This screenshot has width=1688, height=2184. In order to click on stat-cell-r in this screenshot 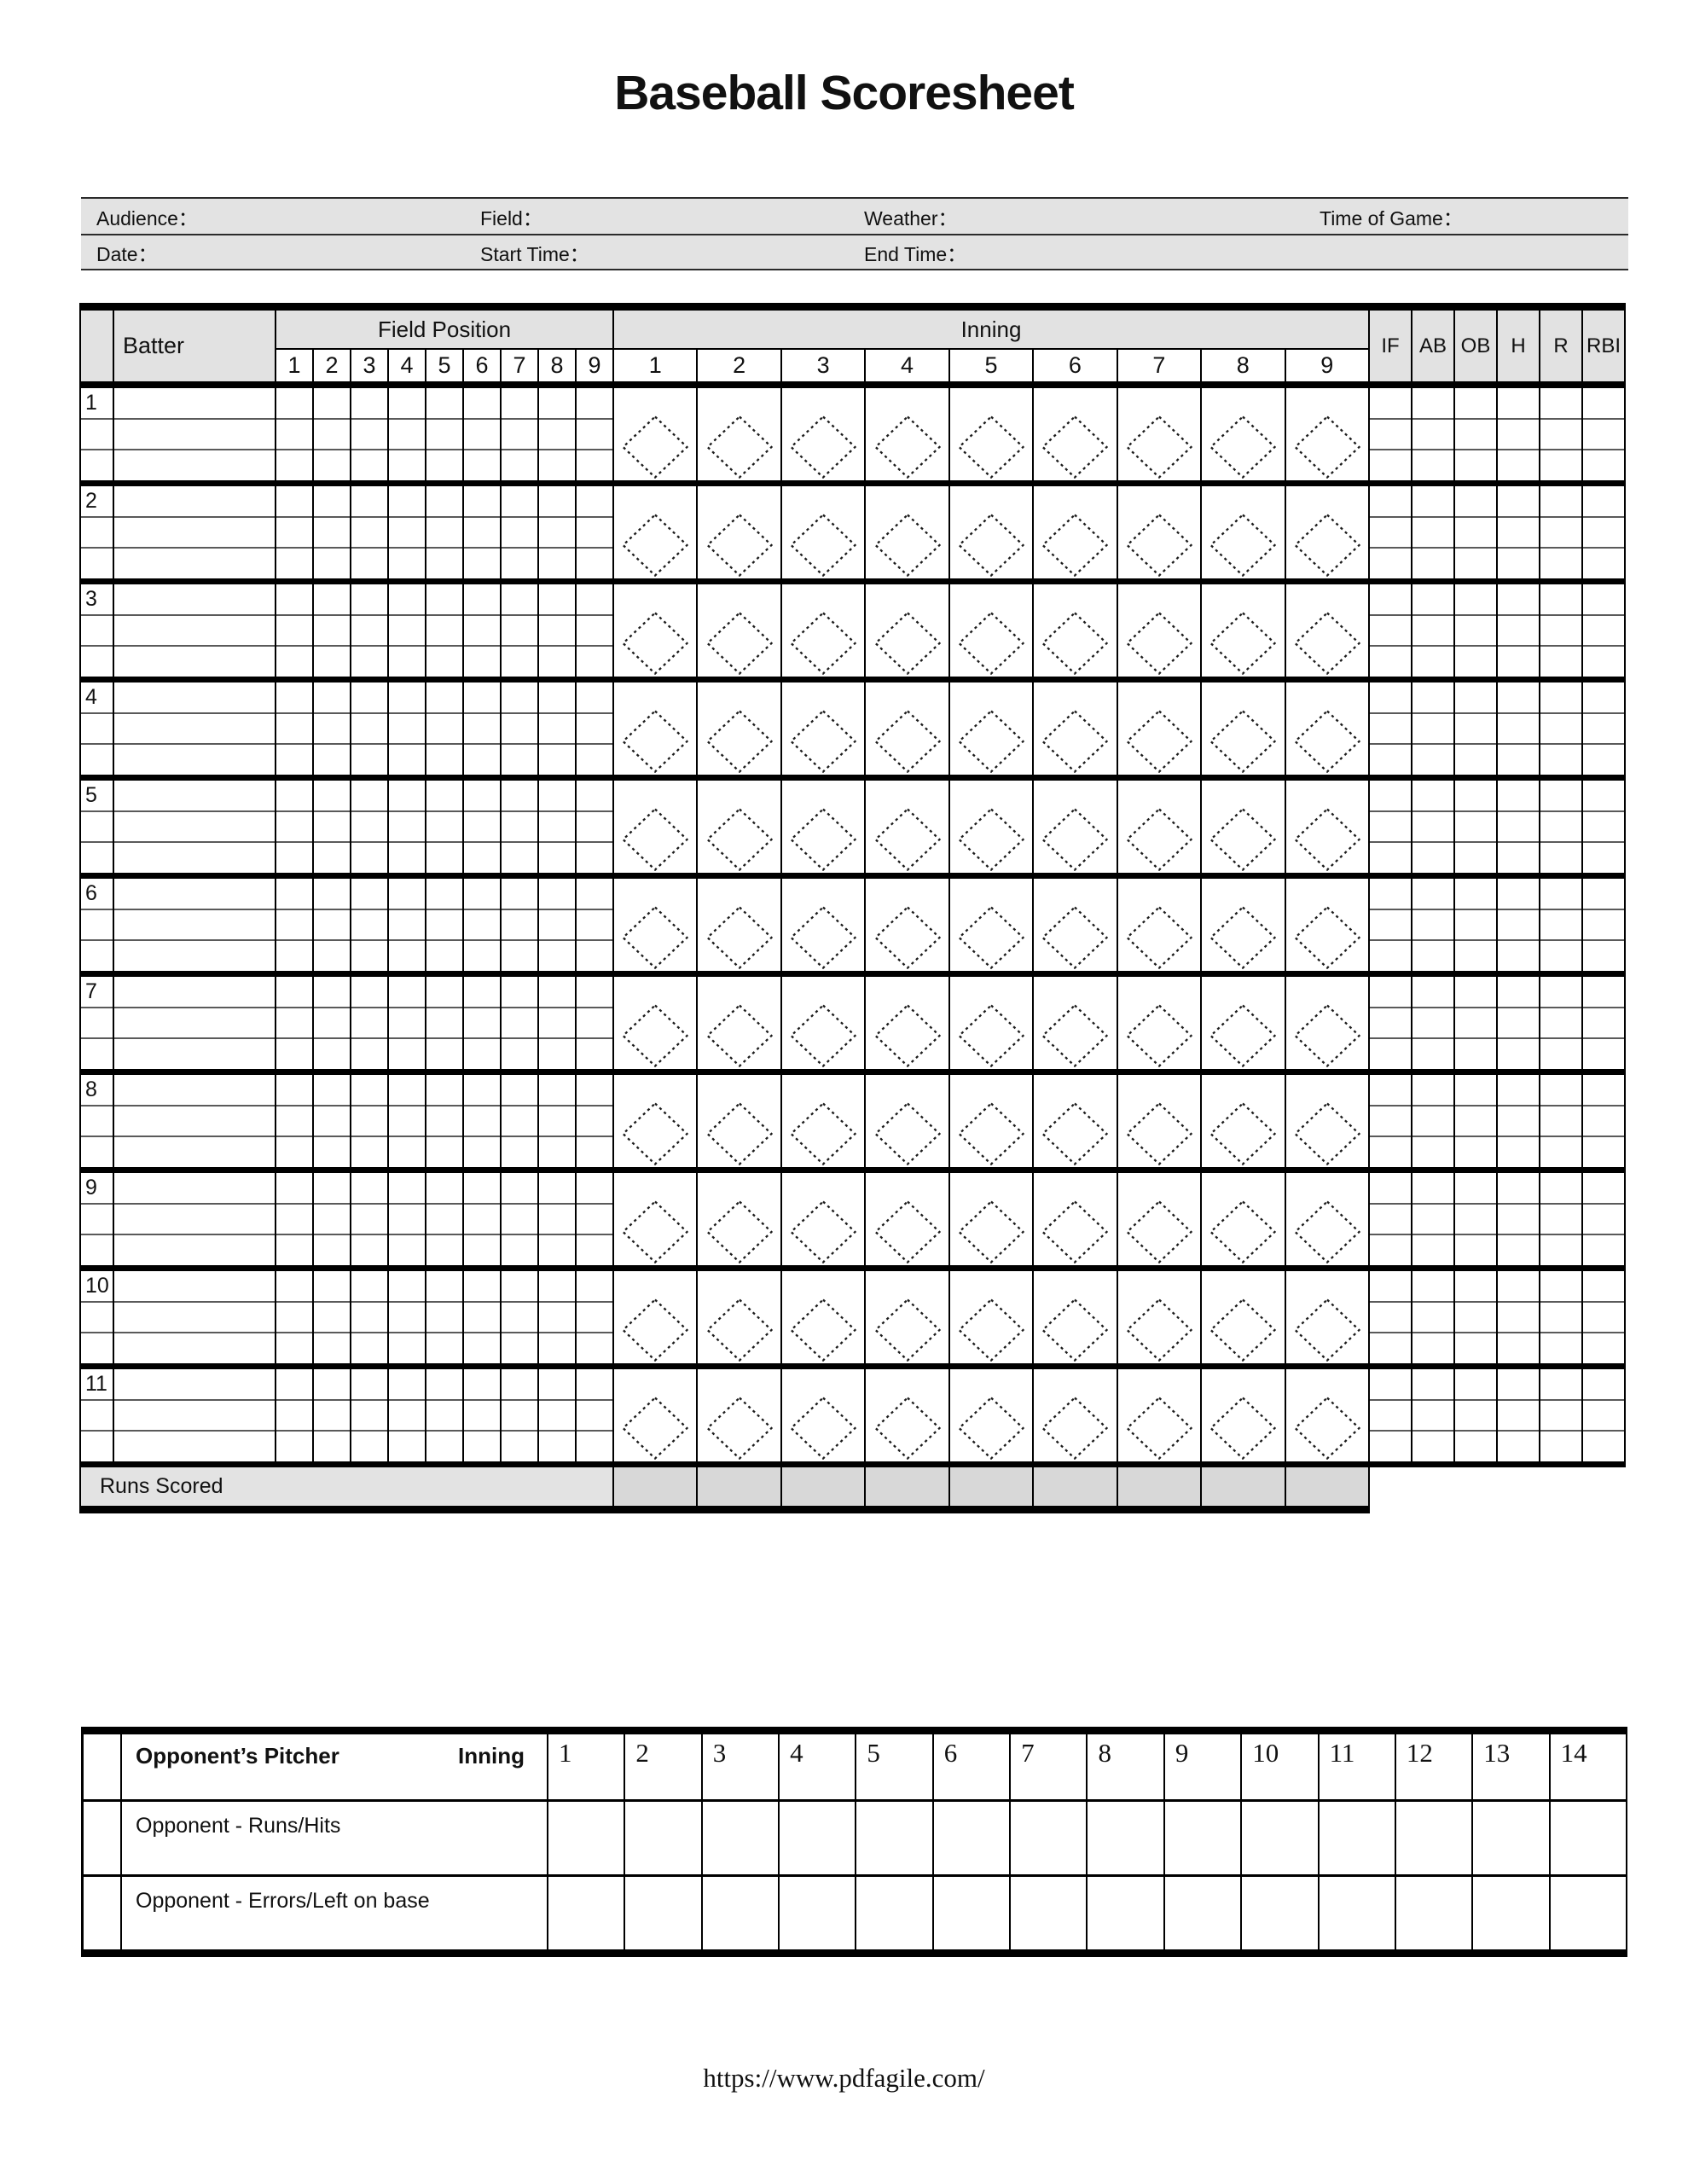, I will do `click(1560, 1023)`.